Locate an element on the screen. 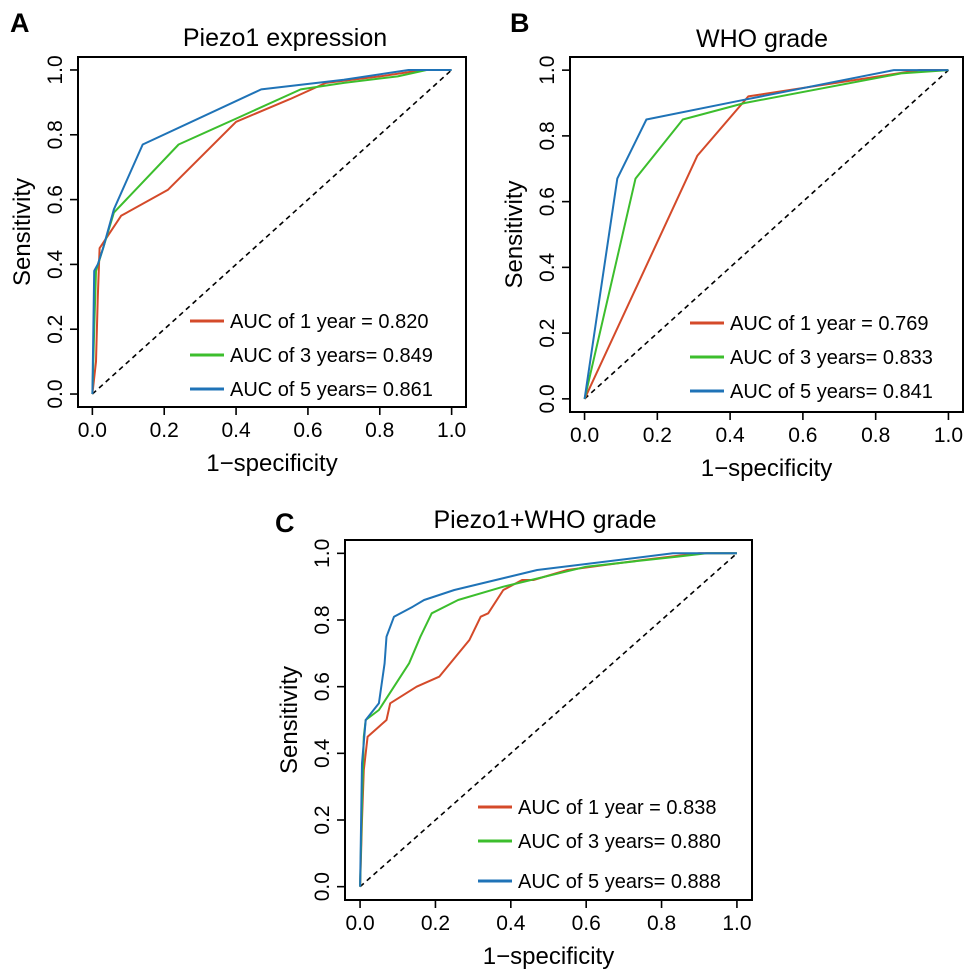 The width and height of the screenshot is (967, 979). legend-entry: AUC of 1 year = 0.820 is located at coordinates (329, 322).